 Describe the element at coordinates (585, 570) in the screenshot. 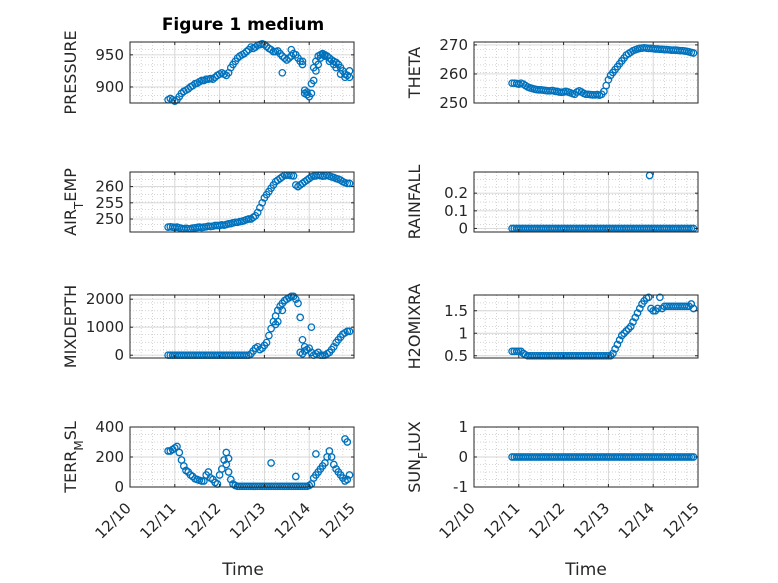

I see `x-axis-label-right: Time` at that location.